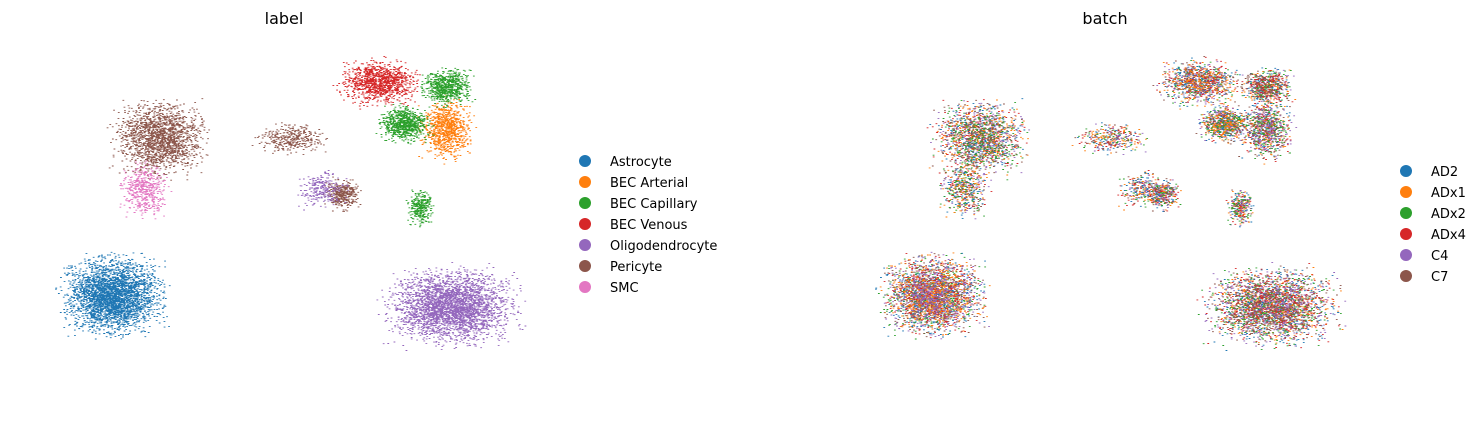  Describe the element at coordinates (641, 162) in the screenshot. I see `legend-label-entry-label-0: Astrocyte` at that location.